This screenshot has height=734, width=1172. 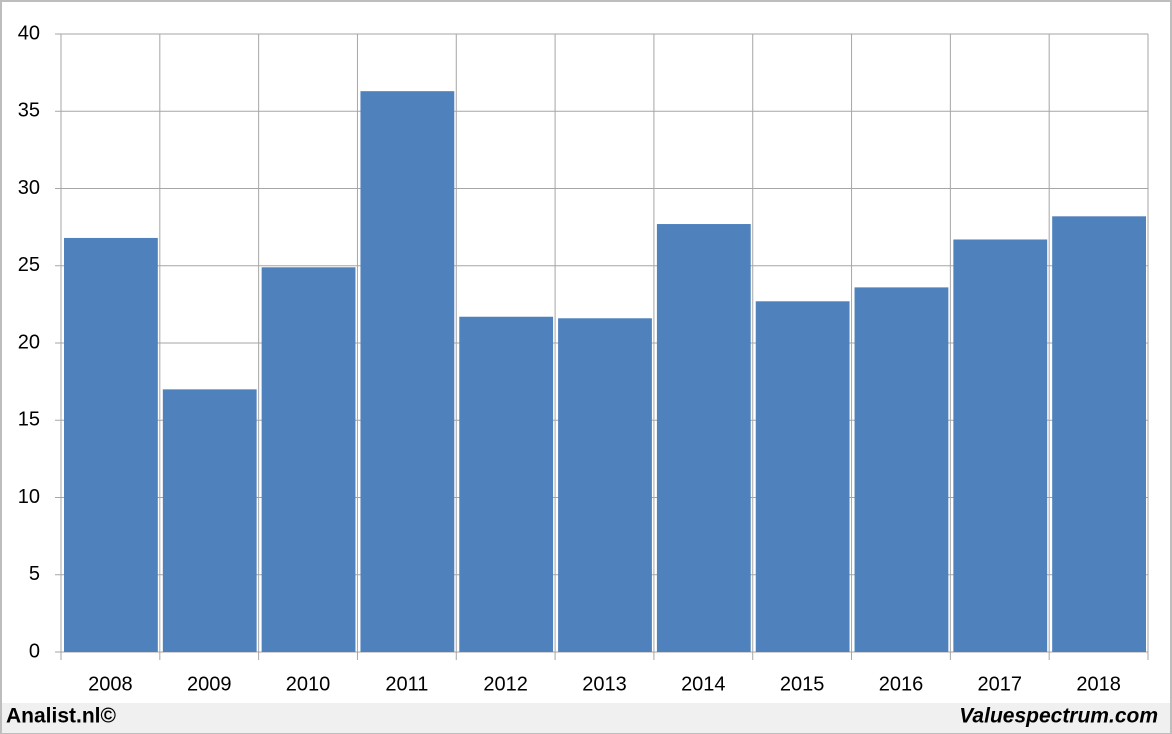 What do you see at coordinates (1000, 684) in the screenshot?
I see `x-tick-label: 2017` at bounding box center [1000, 684].